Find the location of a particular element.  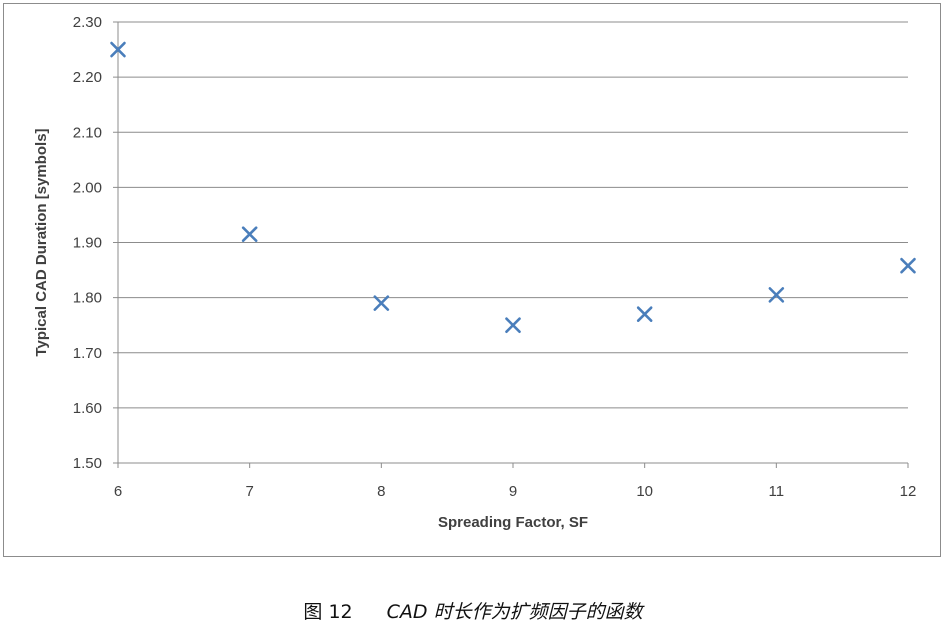

y-tick-label: 2.20 is located at coordinates (87, 77).